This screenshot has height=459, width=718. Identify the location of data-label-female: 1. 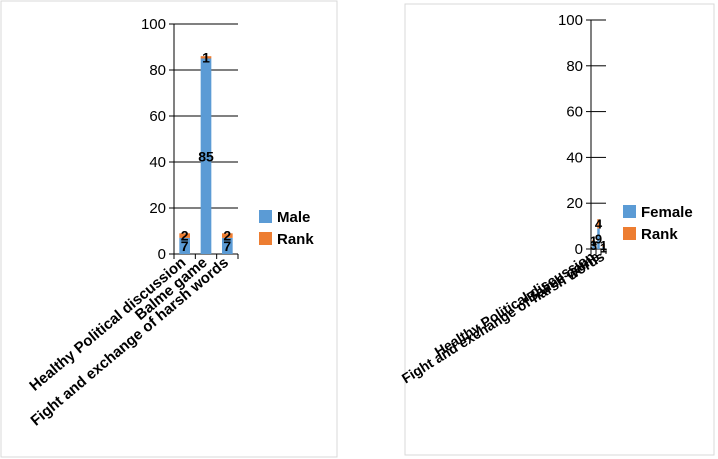
(603, 248).